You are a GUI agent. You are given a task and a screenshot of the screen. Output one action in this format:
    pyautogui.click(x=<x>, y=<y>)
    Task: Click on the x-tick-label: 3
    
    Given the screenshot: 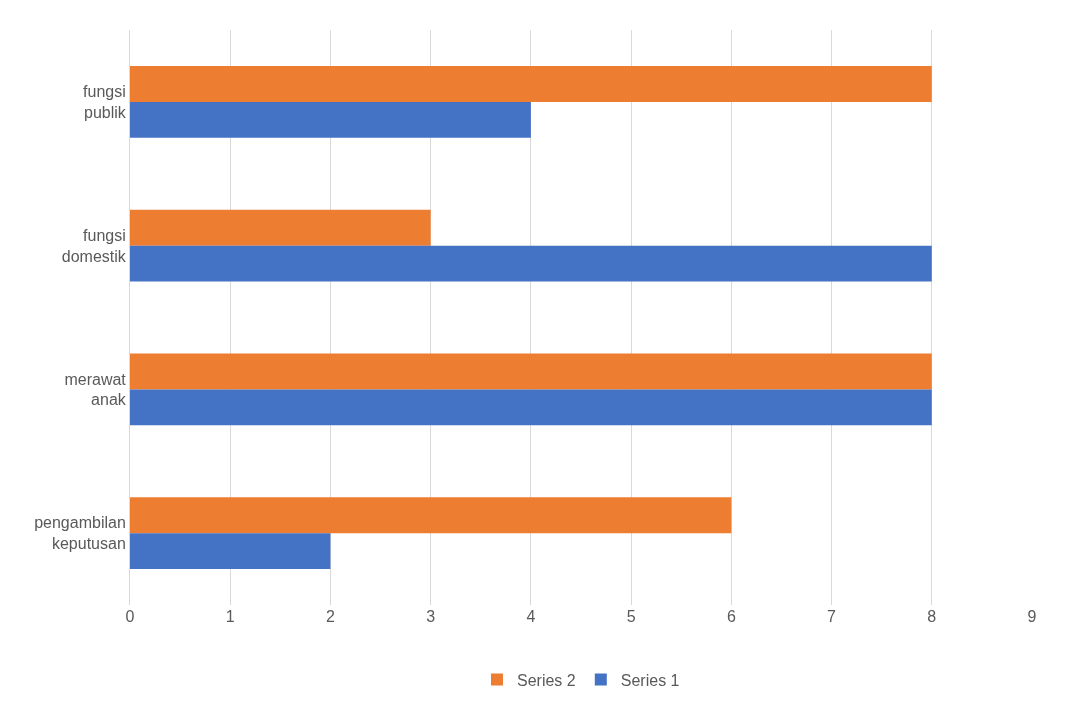 What is the action you would take?
    pyautogui.click(x=431, y=616)
    